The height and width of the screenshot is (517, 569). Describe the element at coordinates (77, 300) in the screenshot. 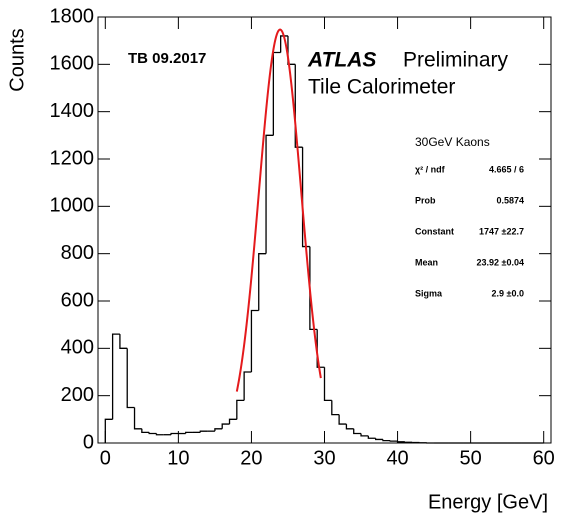

I see `y-tick-label: 600` at that location.